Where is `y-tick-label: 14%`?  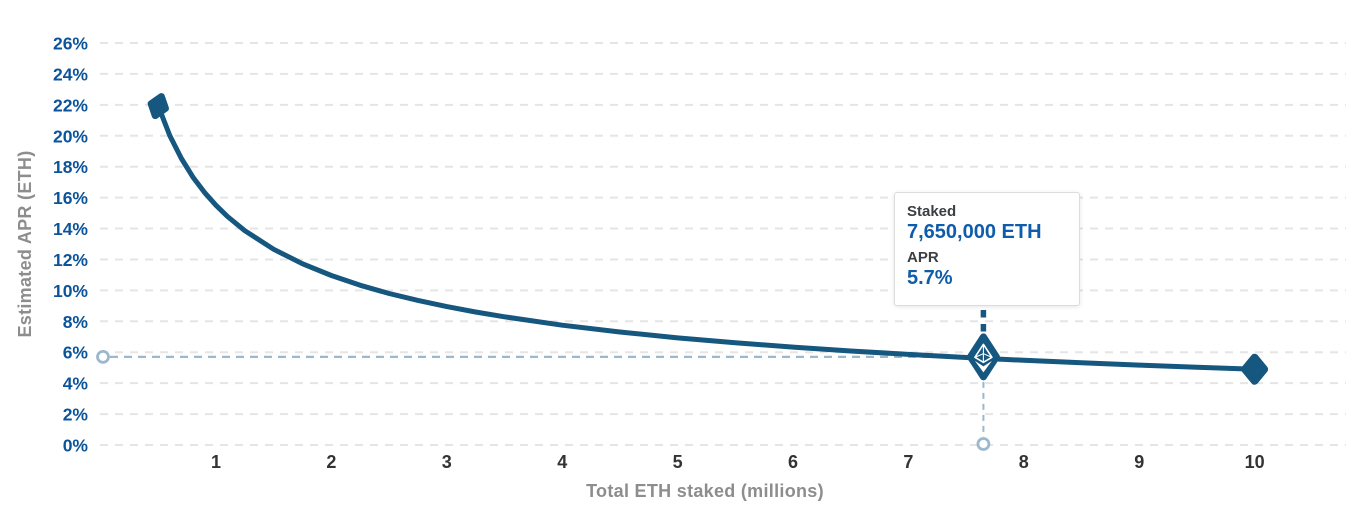 y-tick-label: 14% is located at coordinates (70, 229).